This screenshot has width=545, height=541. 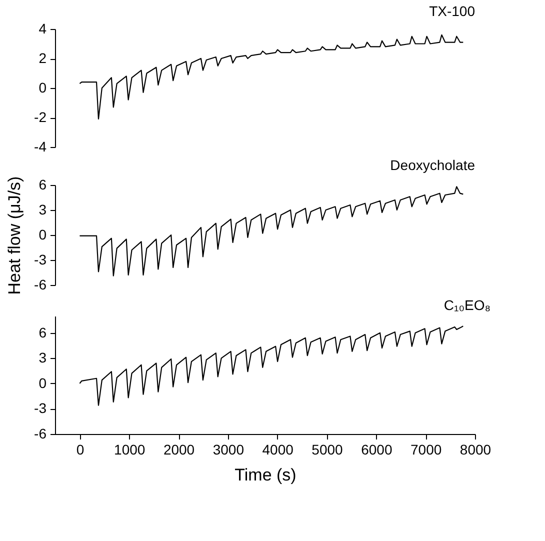 What do you see at coordinates (278, 450) in the screenshot?
I see `x-tick-label: 4000` at bounding box center [278, 450].